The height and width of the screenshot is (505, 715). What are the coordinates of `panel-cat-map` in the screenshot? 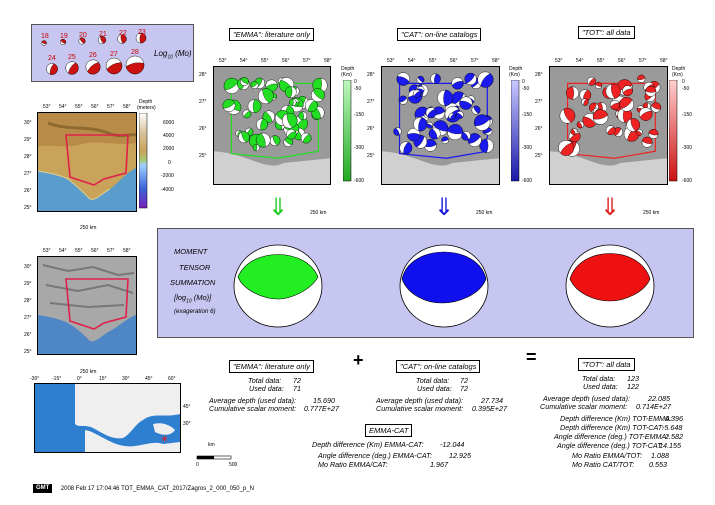 It's located at (440, 125).